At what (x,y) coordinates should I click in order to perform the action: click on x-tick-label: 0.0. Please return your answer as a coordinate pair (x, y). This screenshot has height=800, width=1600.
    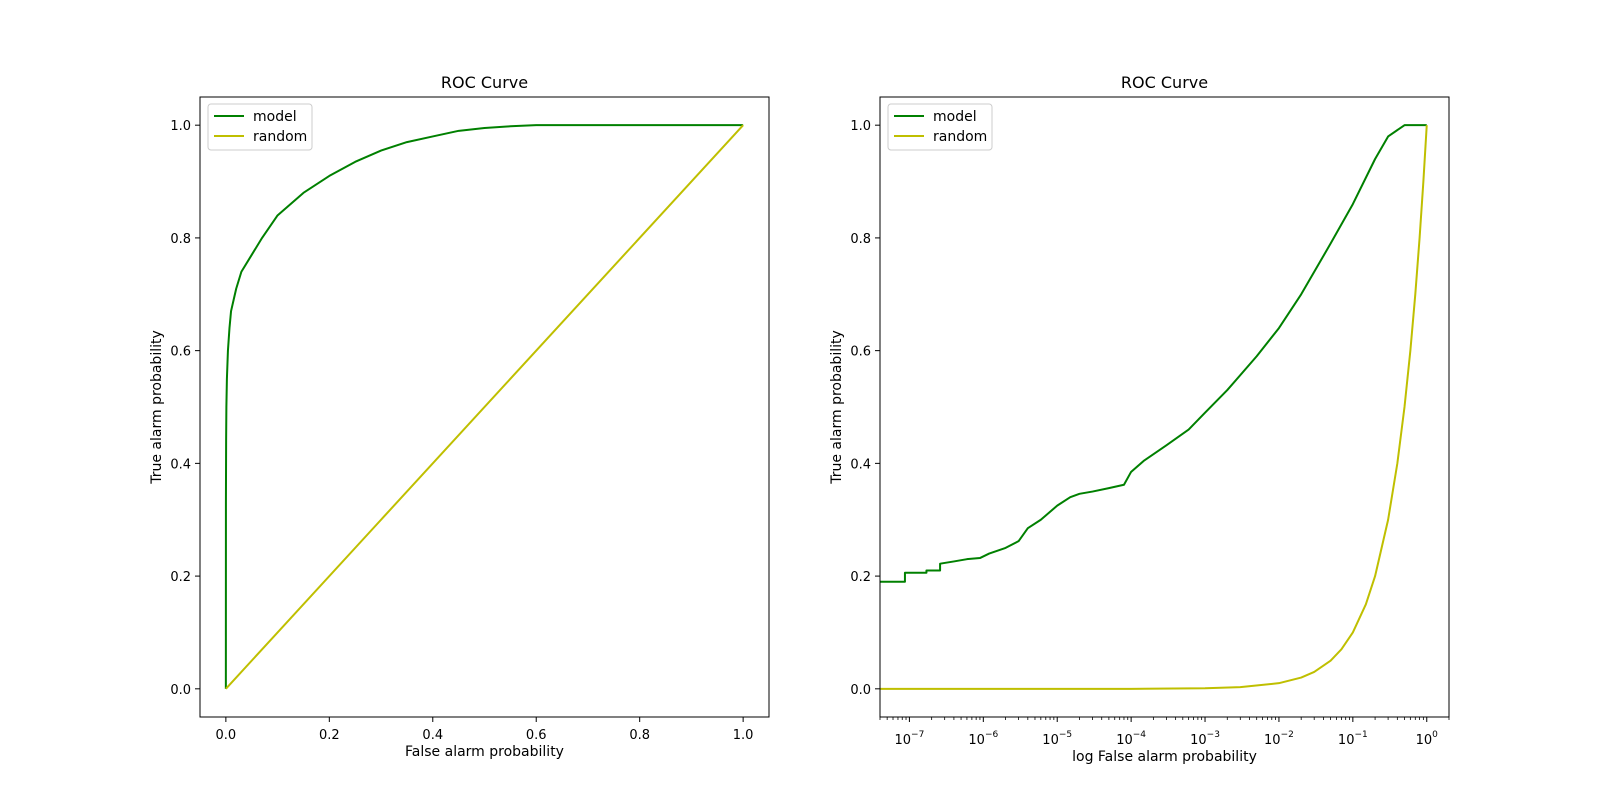
    Looking at the image, I should click on (226, 735).